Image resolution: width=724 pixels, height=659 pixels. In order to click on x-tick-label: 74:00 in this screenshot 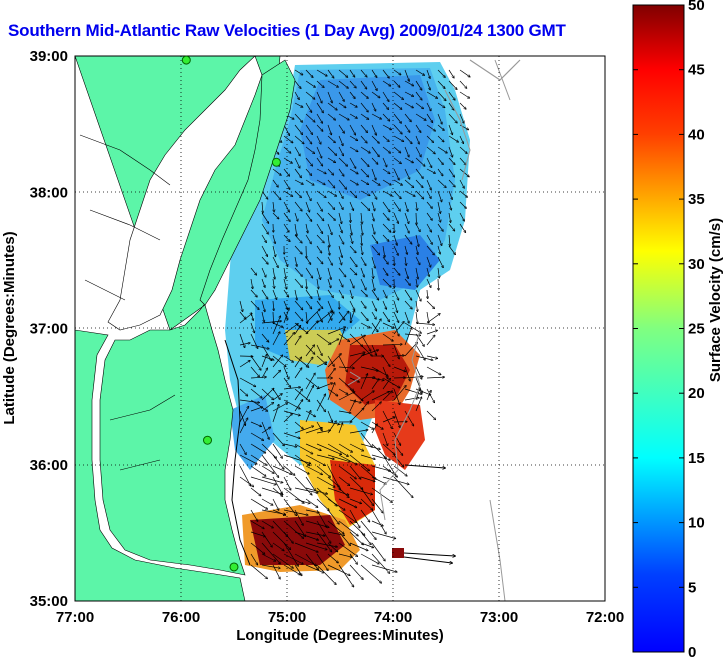, I will do `click(393, 617)`.